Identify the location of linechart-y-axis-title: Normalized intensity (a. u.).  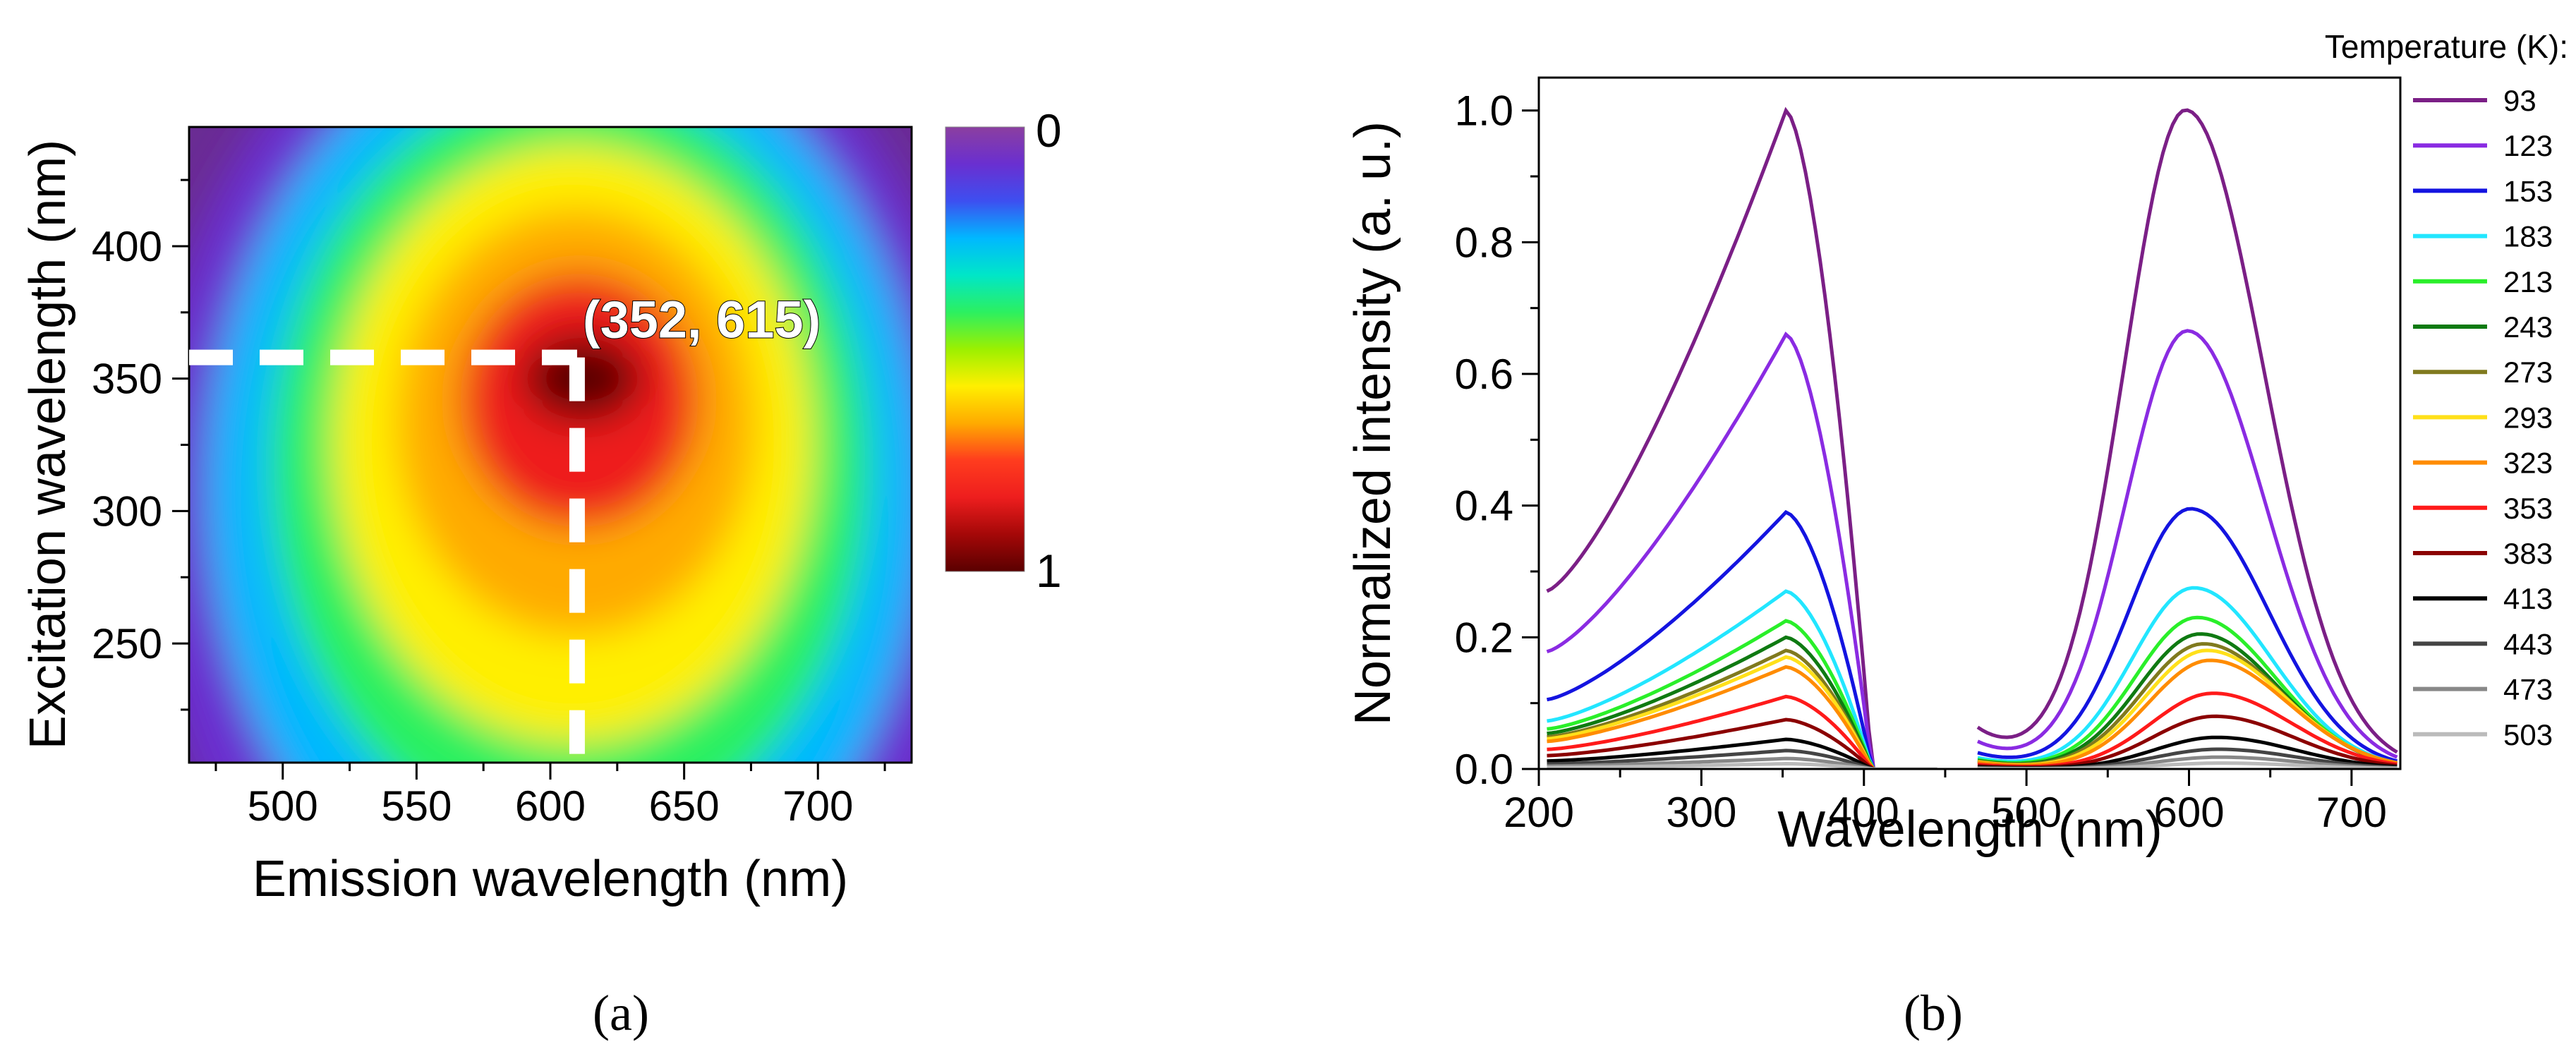
(1373, 423).